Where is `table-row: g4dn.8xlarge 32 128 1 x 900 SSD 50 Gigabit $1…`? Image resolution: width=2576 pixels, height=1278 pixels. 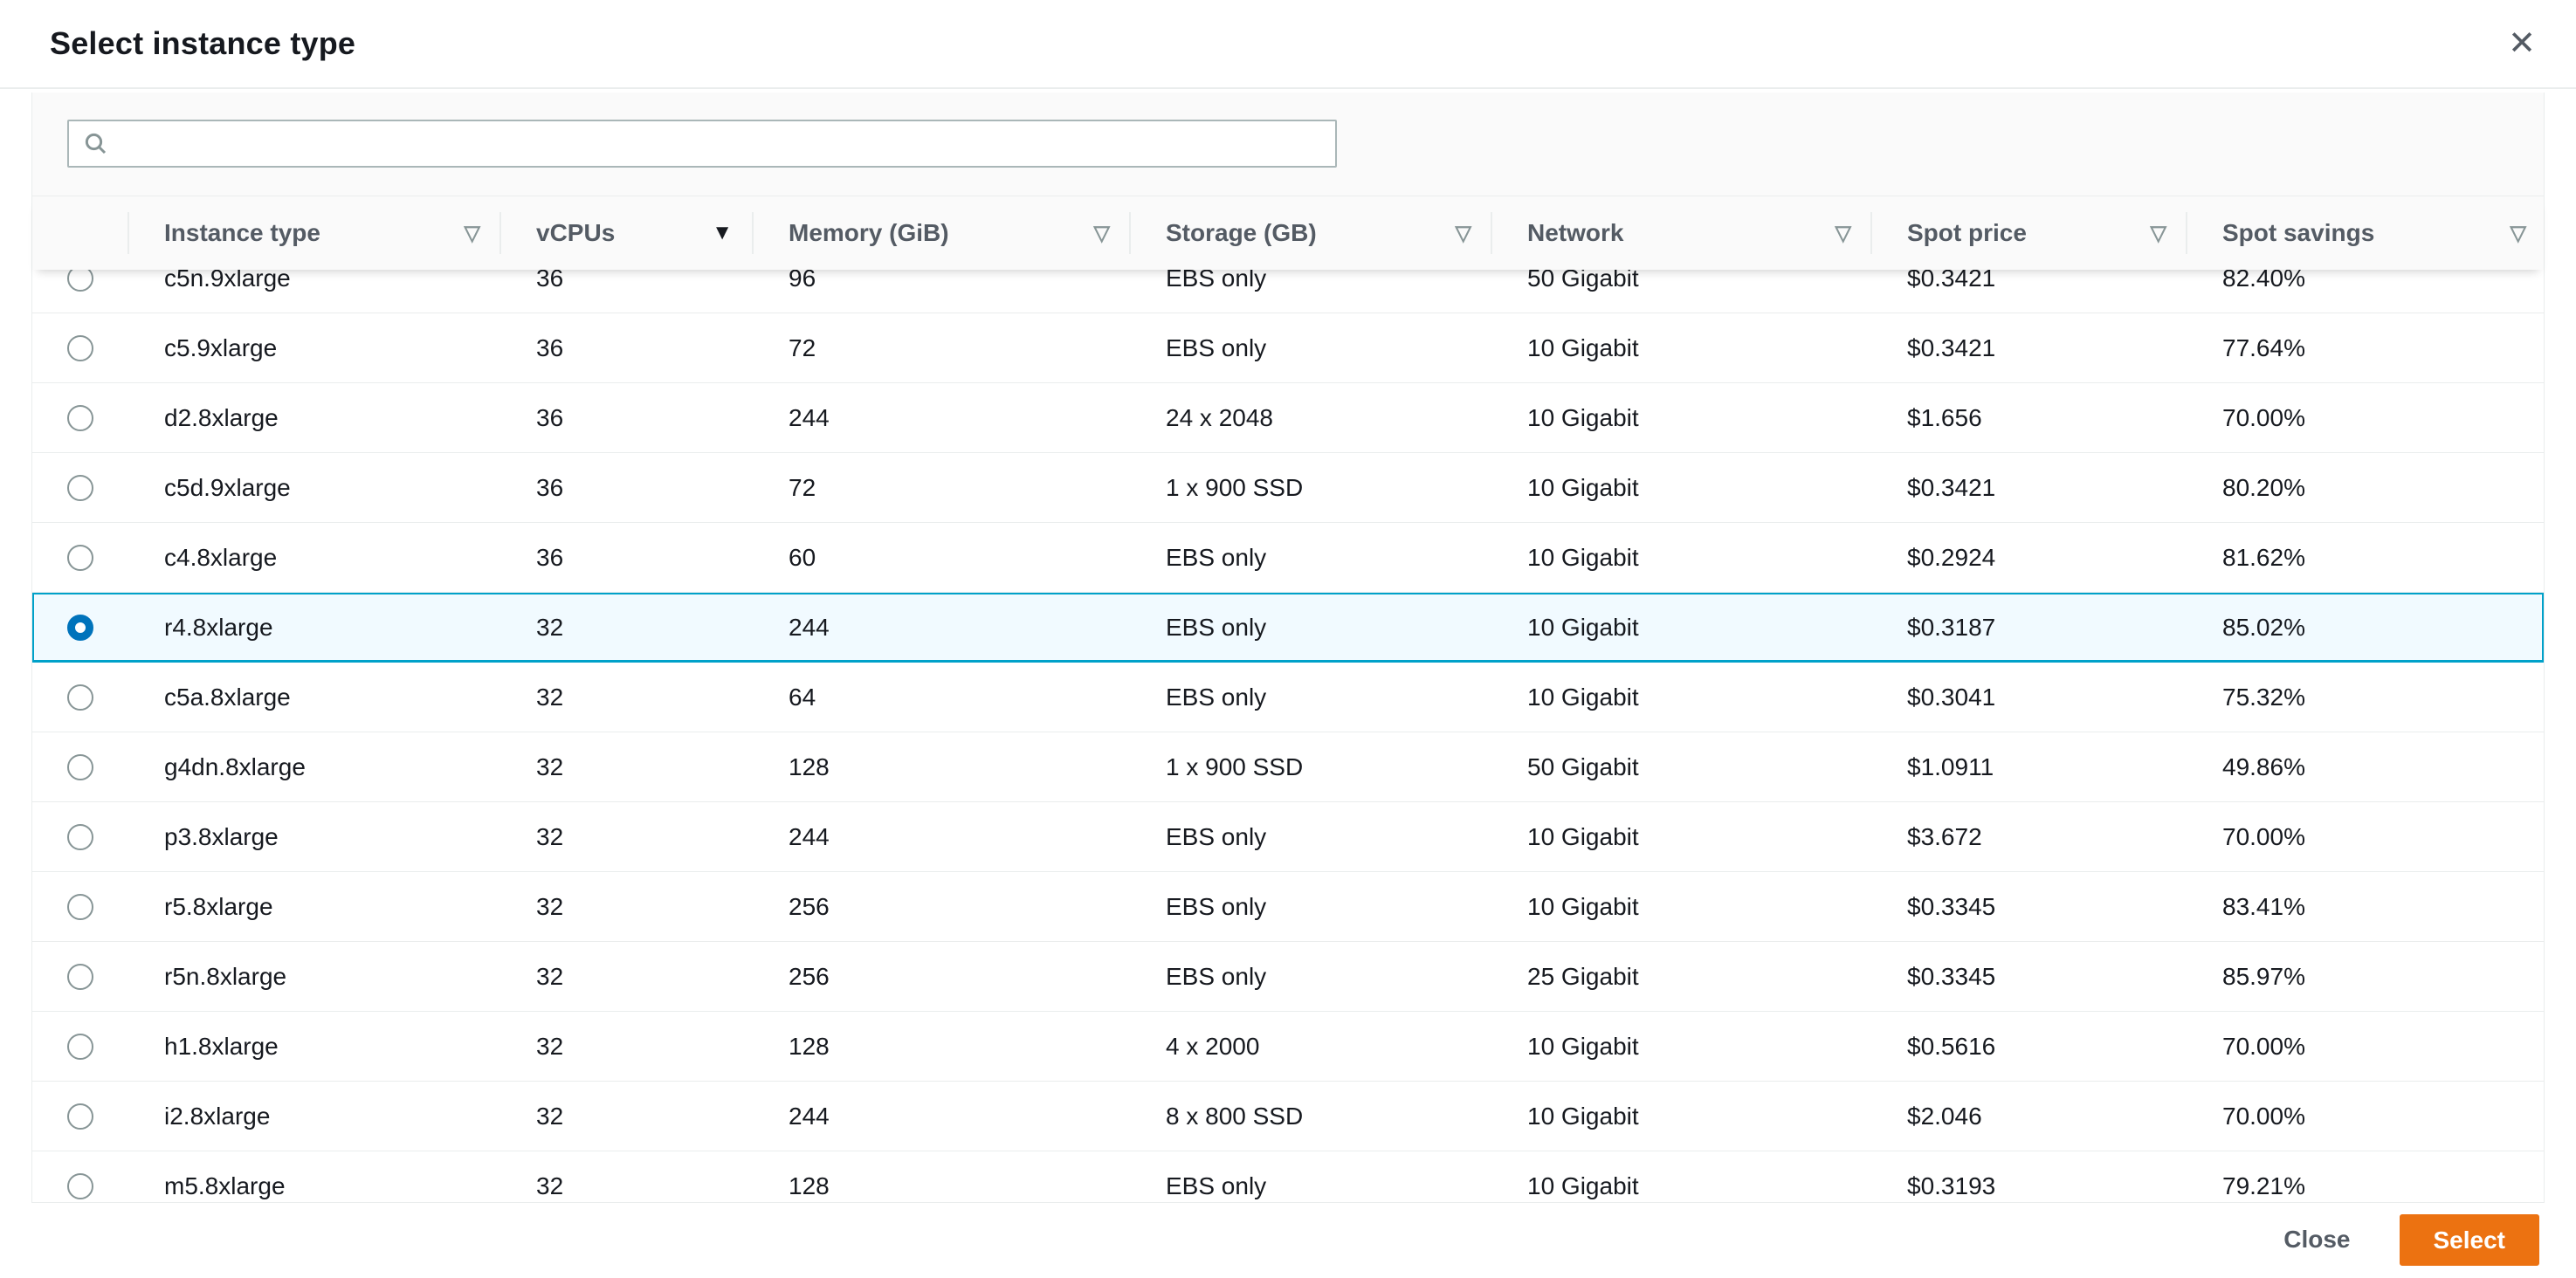
table-row: g4dn.8xlarge 32 128 1 x 900 SSD 50 Gigabit $1… is located at coordinates (1288, 767).